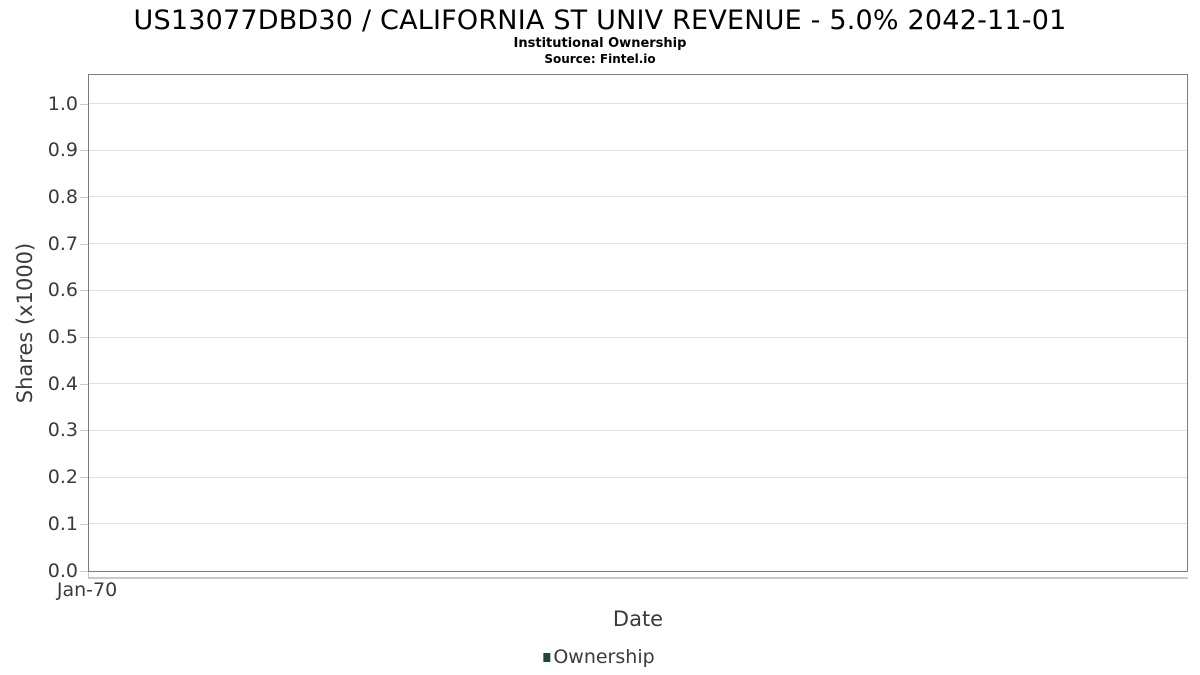  Describe the element at coordinates (62, 430) in the screenshot. I see `y-tick-label-0.3: 0.3` at that location.